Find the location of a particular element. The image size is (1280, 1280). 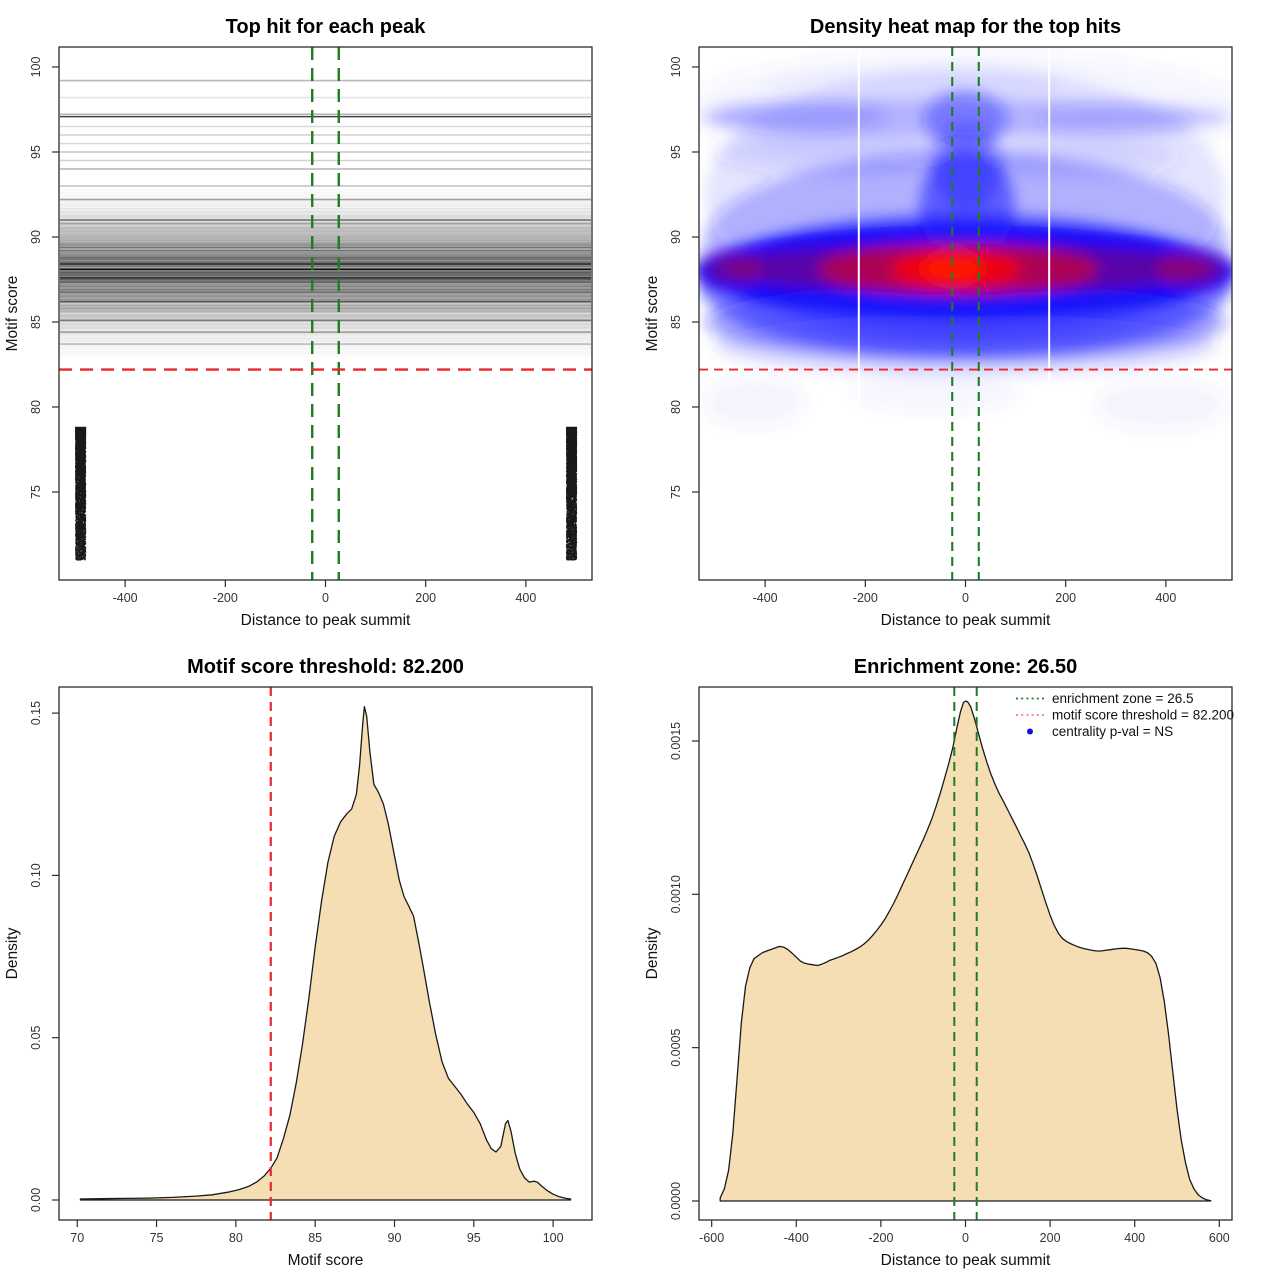

x-tick-label: 600 is located at coordinates (1219, 1238).